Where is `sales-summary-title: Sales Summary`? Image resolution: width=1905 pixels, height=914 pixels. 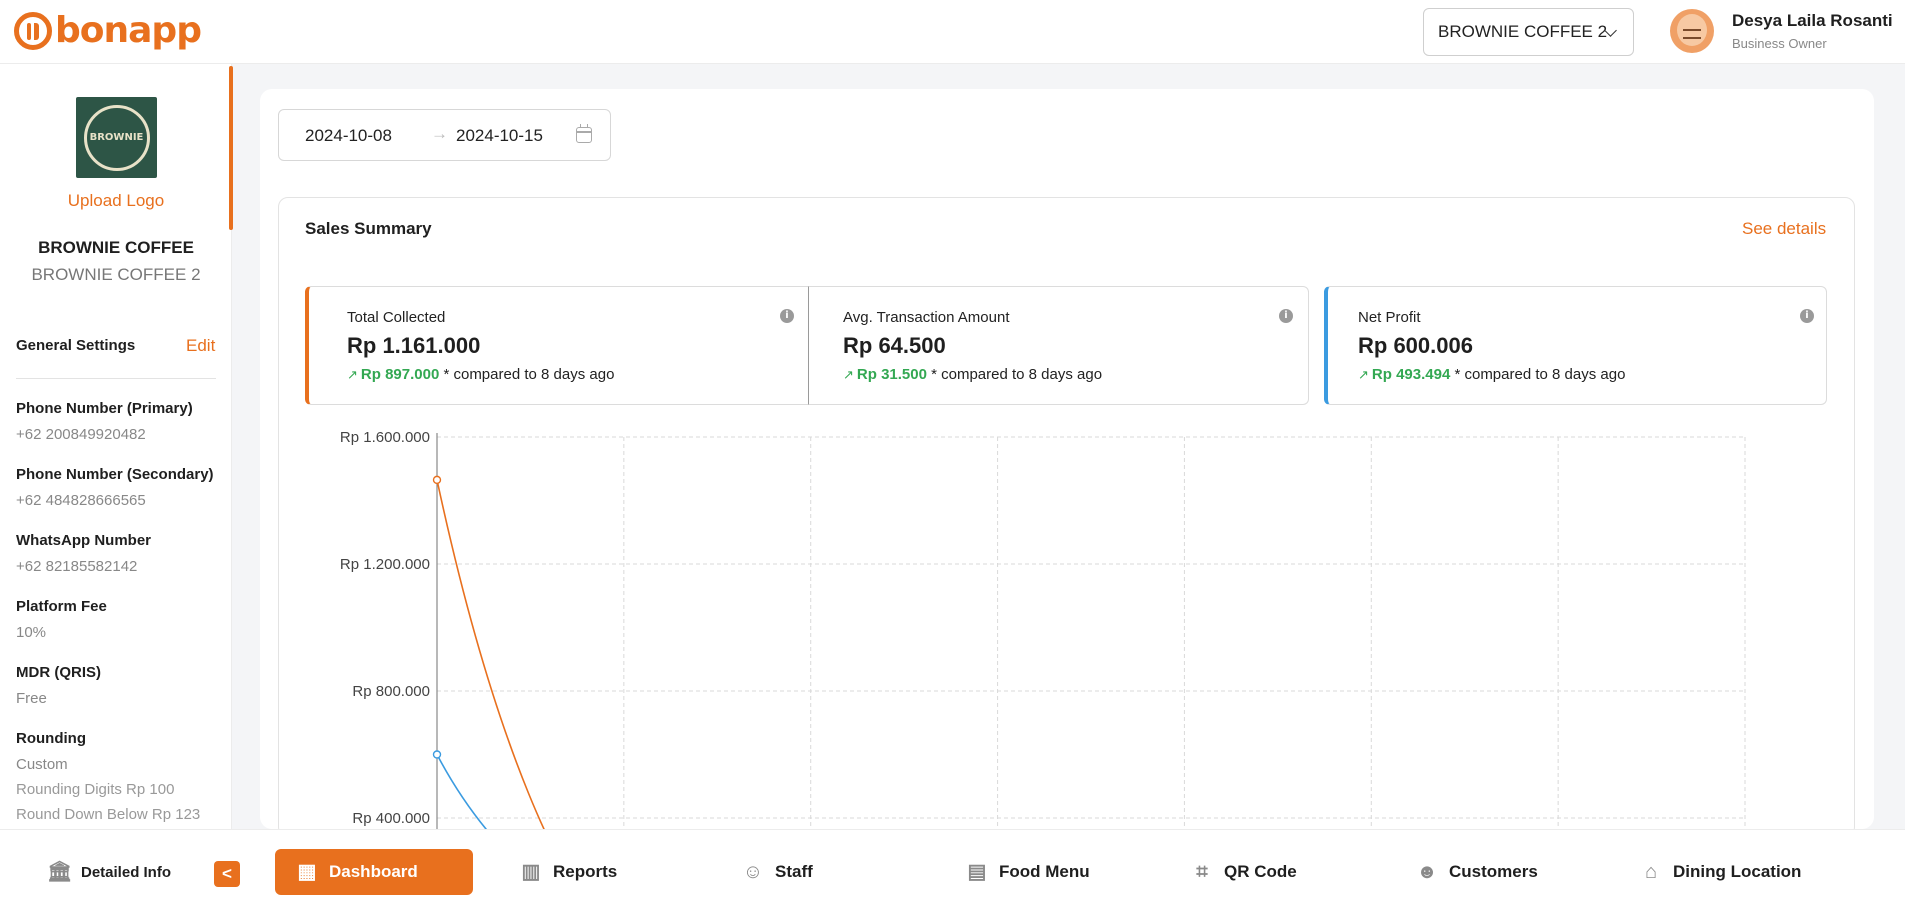 sales-summary-title: Sales Summary is located at coordinates (368, 228).